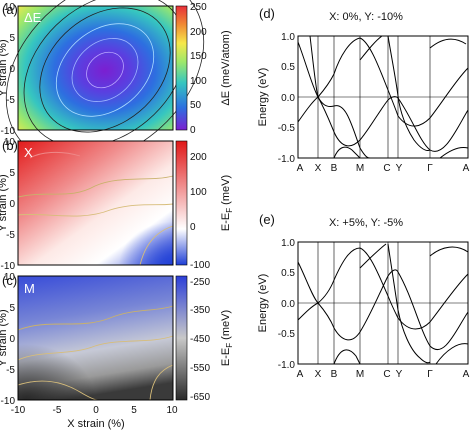 The height and width of the screenshot is (433, 474). Describe the element at coordinates (263, 303) in the screenshot. I see `panel-e-ylabel: Energy (eV)` at that location.